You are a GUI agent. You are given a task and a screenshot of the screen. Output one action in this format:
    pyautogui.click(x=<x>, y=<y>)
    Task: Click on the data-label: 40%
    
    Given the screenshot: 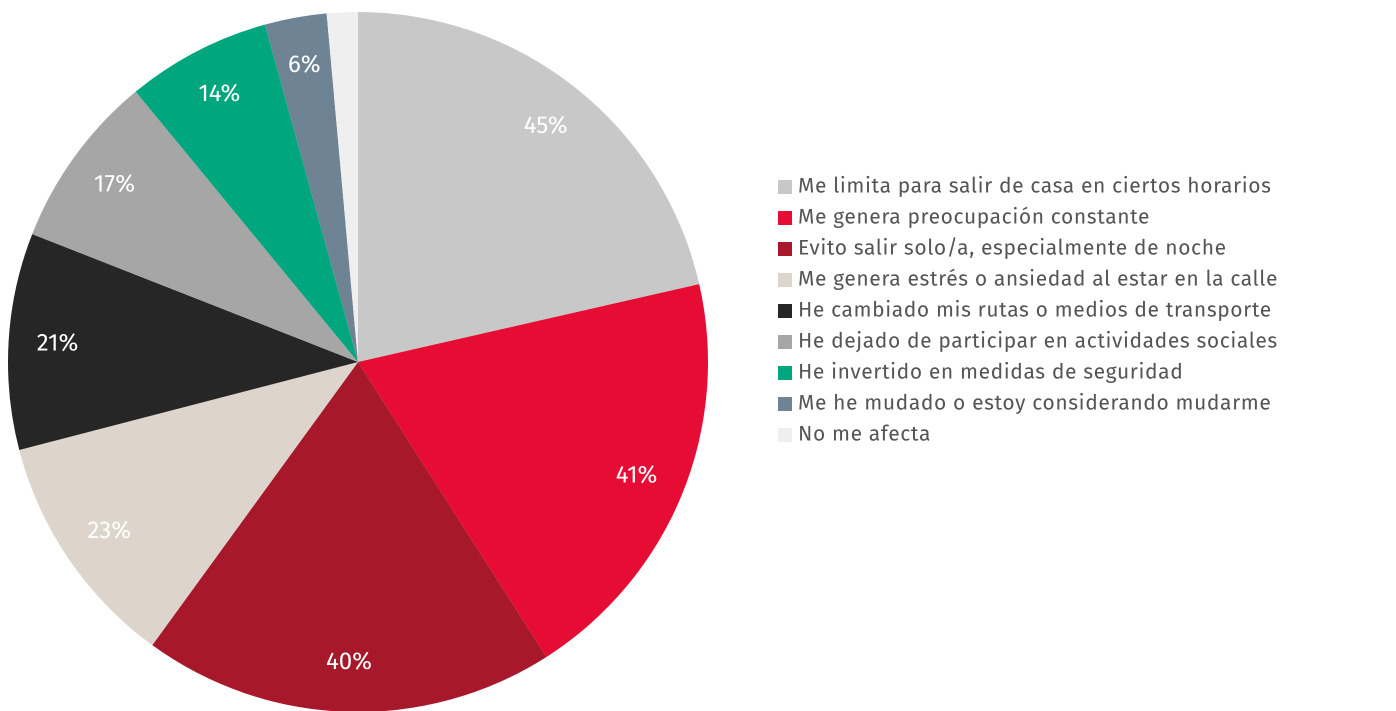 What is the action you would take?
    pyautogui.click(x=349, y=662)
    